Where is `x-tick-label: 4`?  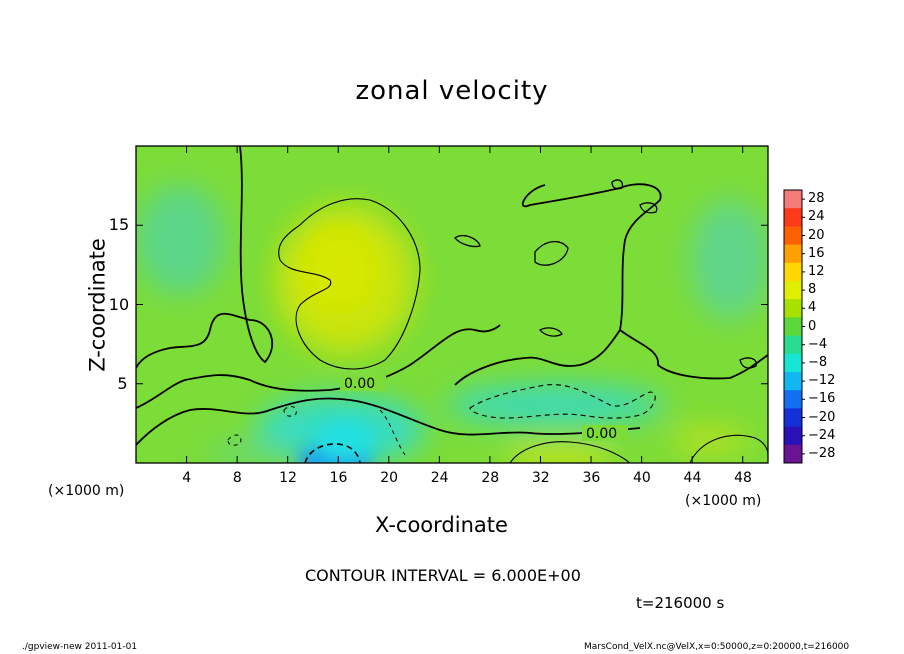
x-tick-label: 4 is located at coordinates (187, 478).